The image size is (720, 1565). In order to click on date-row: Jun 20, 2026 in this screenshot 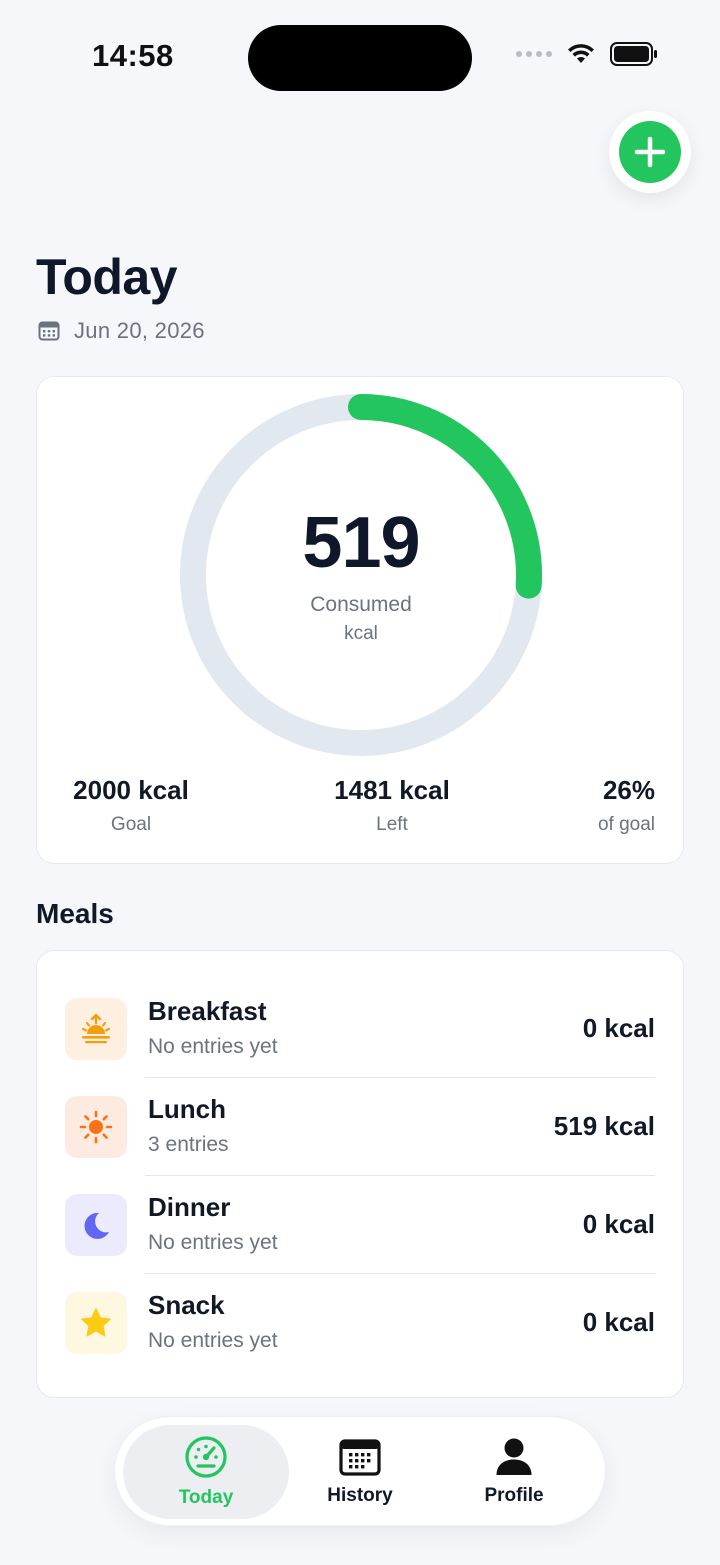, I will do `click(121, 331)`.